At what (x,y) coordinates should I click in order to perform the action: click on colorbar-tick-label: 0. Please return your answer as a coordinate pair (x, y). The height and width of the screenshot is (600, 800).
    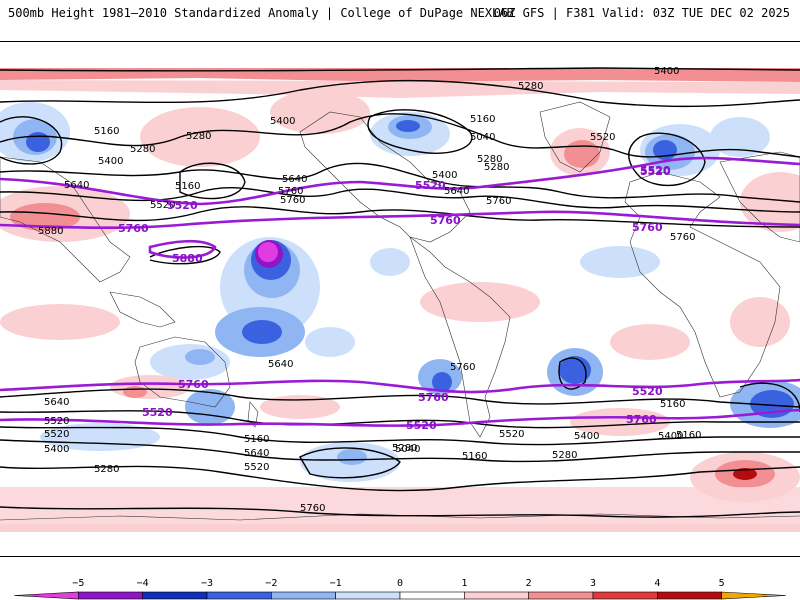
    Looking at the image, I should click on (400, 583).